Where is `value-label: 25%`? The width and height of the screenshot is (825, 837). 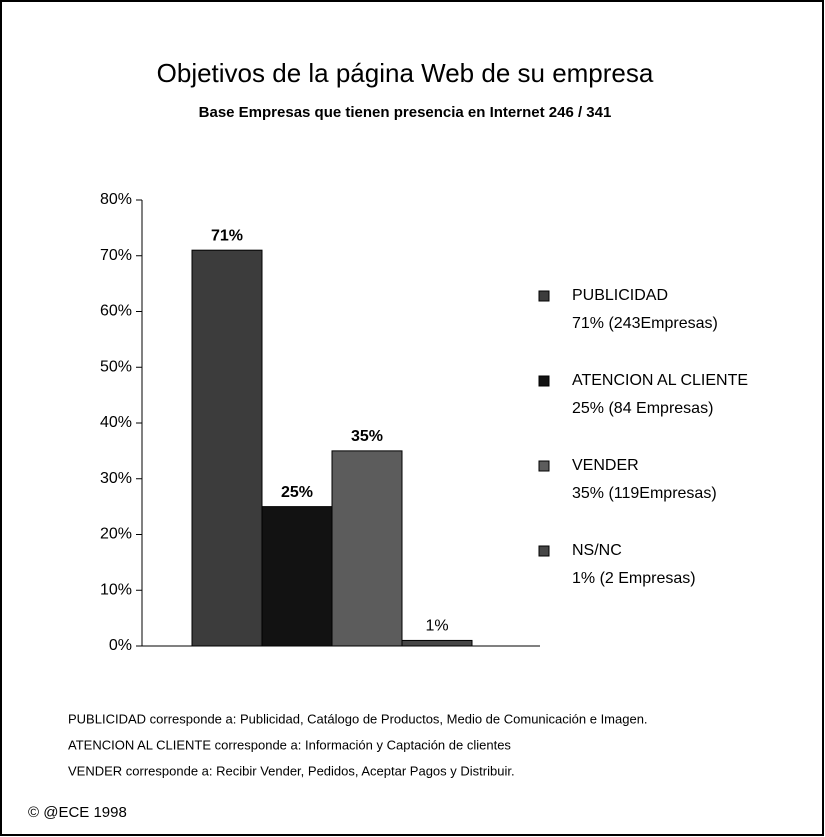
value-label: 25% is located at coordinates (297, 492).